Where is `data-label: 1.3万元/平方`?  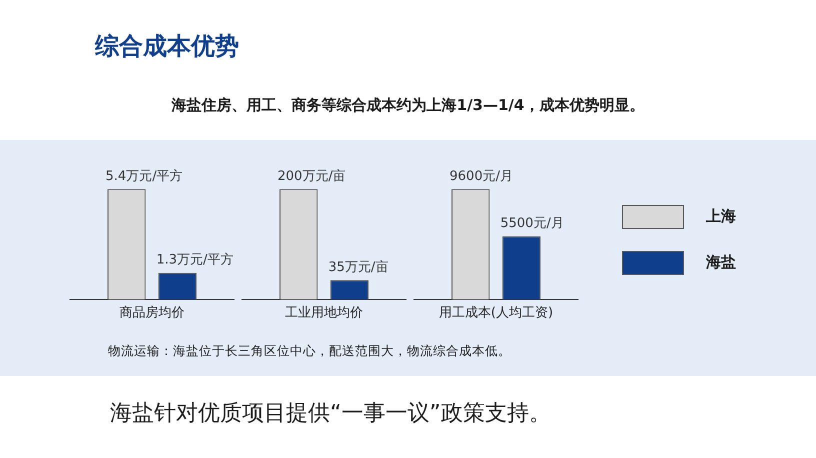 data-label: 1.3万元/平方 is located at coordinates (195, 260).